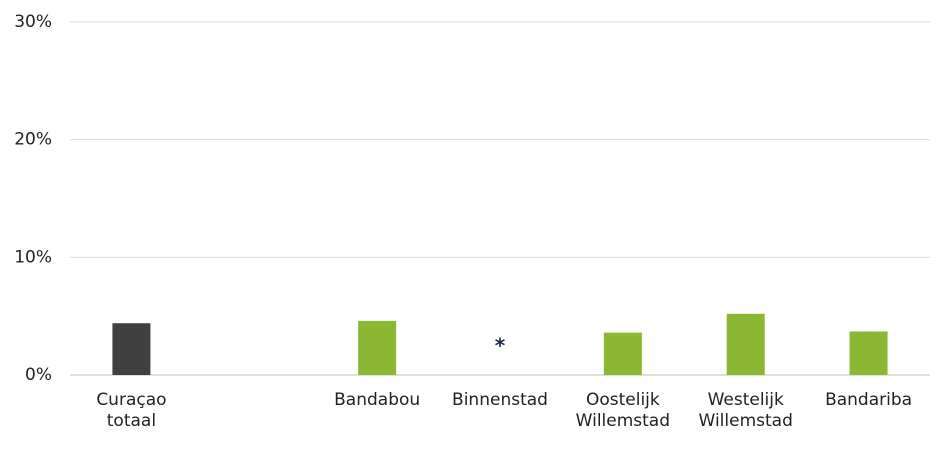 This screenshot has height=450, width=950. Describe the element at coordinates (33, 140) in the screenshot. I see `y-tick-label: 20%` at that location.